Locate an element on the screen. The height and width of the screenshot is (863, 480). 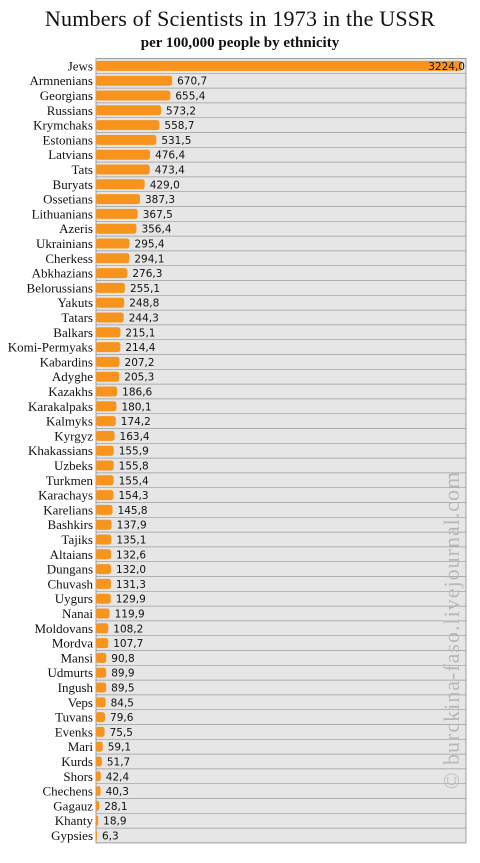
value-label: 473,4 is located at coordinates (170, 171).